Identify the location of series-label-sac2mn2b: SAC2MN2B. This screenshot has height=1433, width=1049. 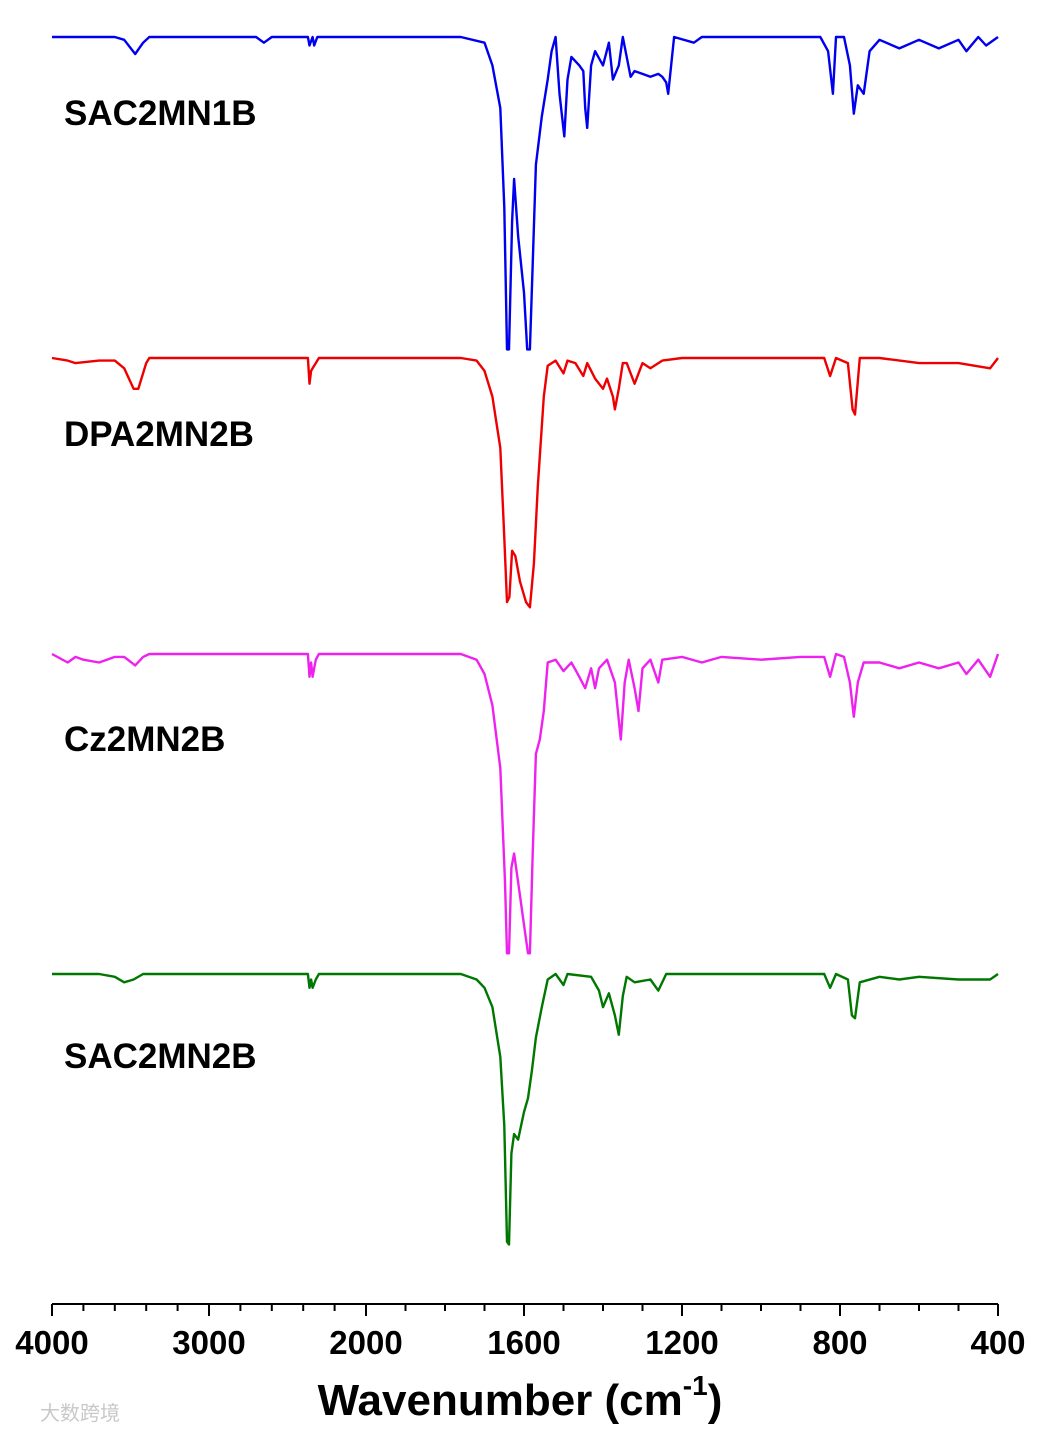
(160, 1056).